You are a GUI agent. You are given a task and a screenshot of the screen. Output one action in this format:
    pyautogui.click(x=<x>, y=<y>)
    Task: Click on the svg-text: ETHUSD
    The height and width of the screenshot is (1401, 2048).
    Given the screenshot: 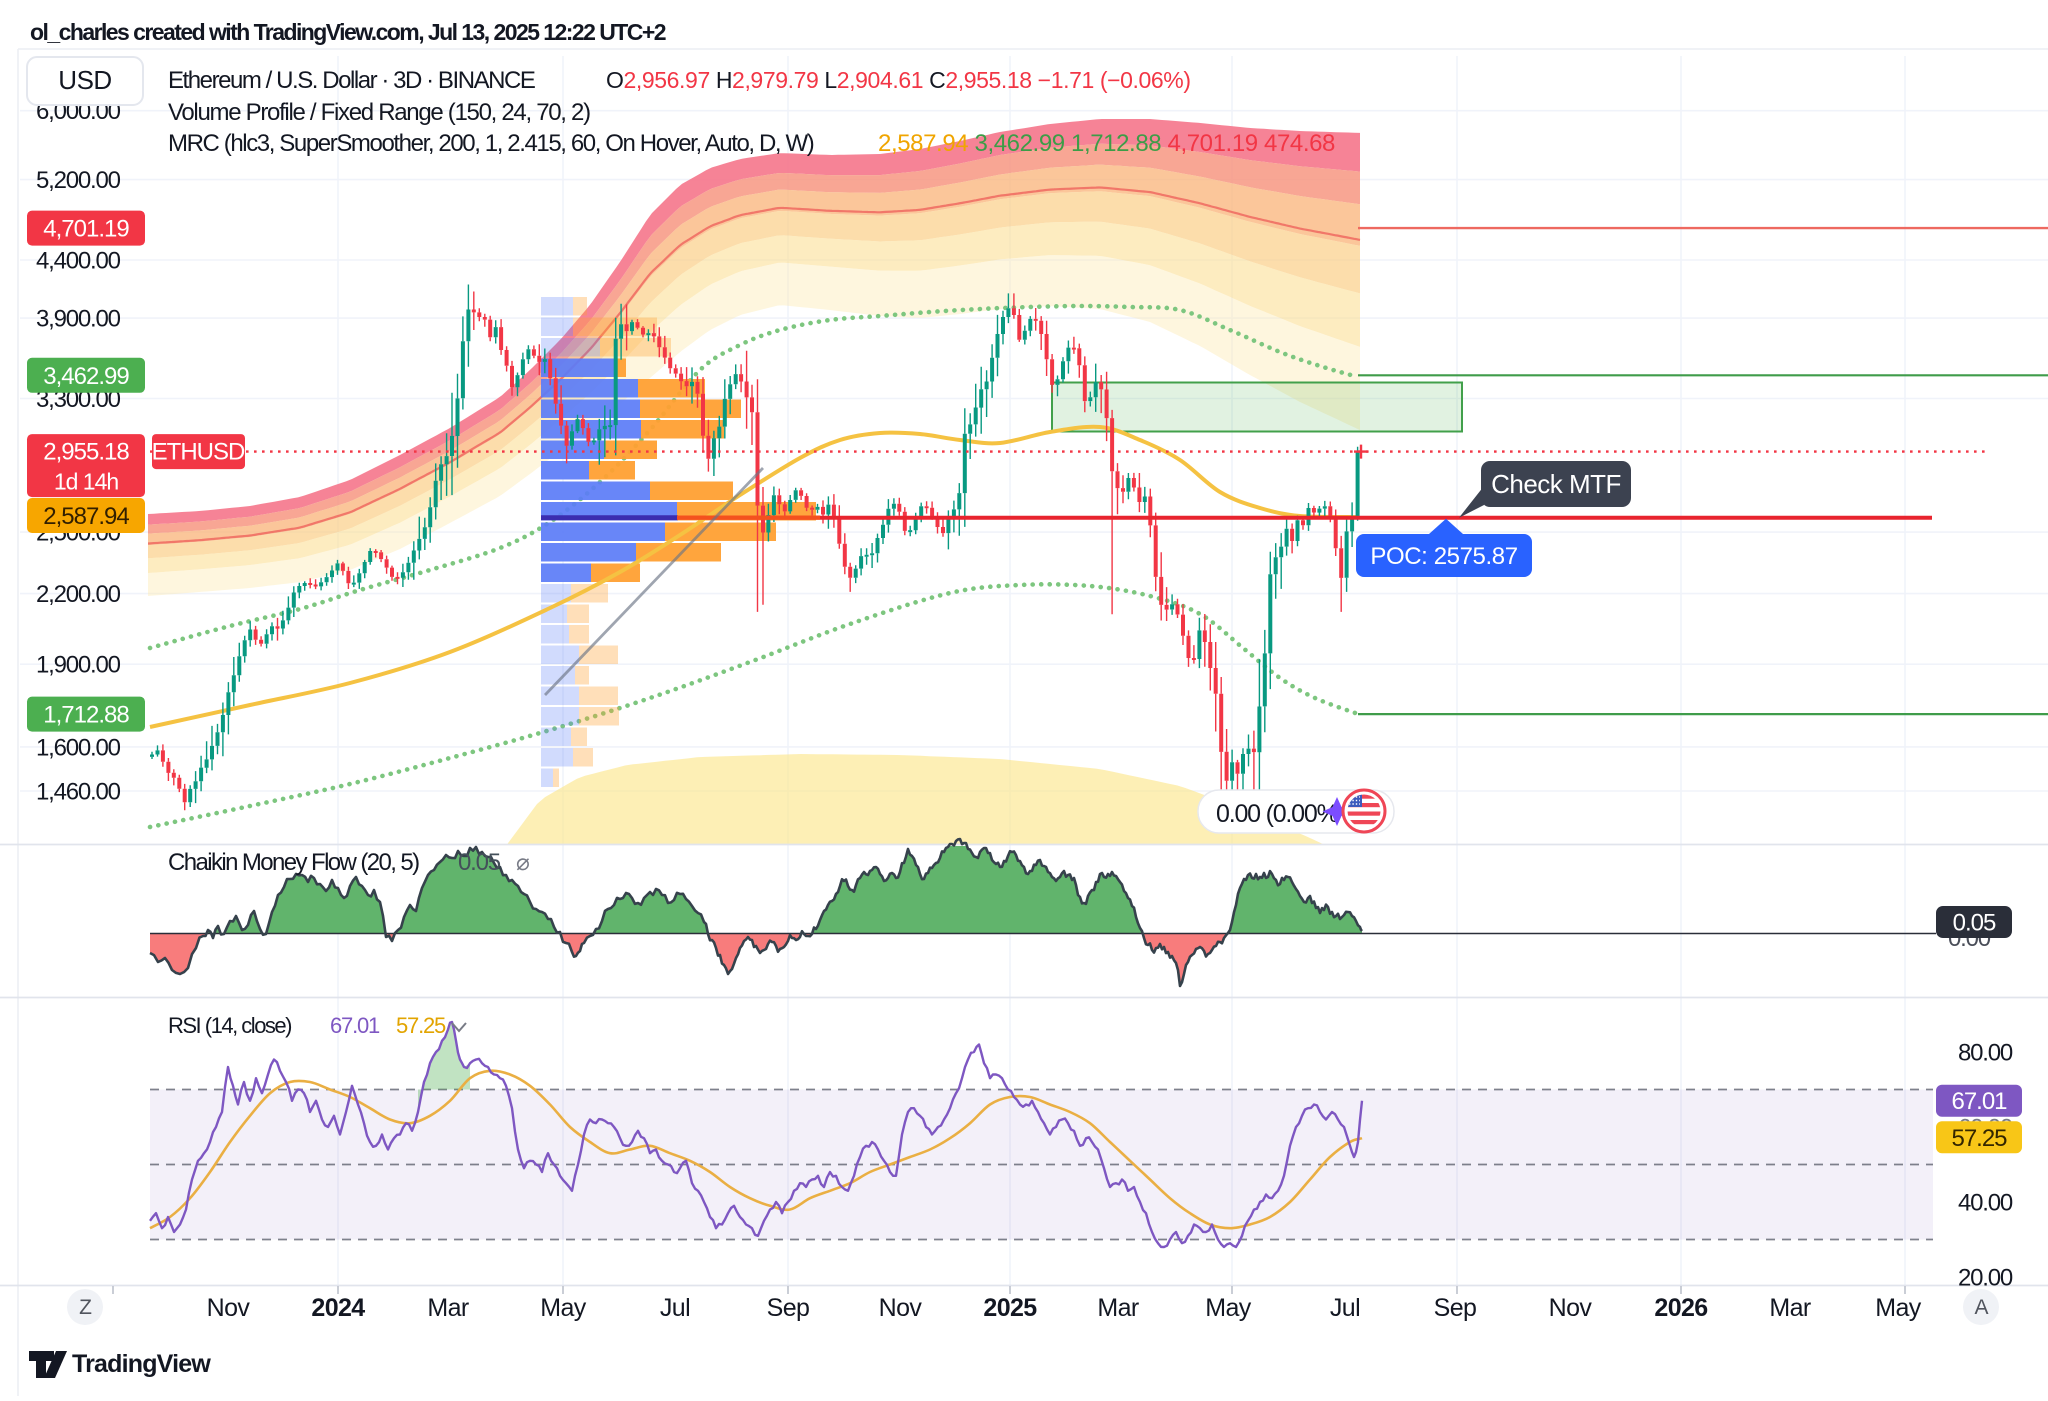 What is the action you would take?
    pyautogui.click(x=198, y=452)
    